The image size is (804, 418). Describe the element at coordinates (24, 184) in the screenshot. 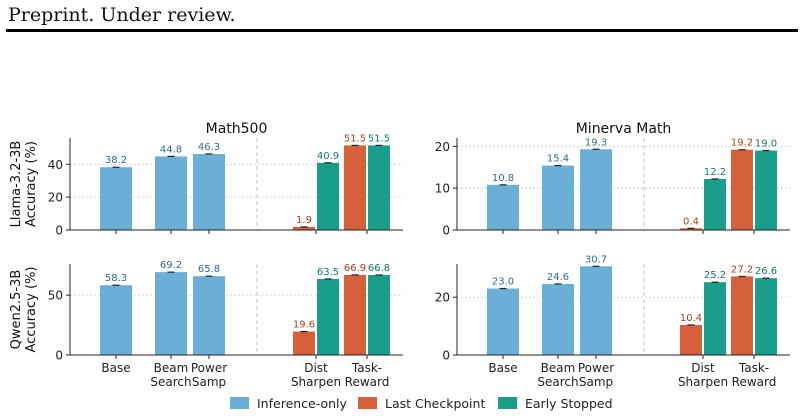

I see `y-axis-label: Llama-3.2-3BAccuracy (%)` at that location.